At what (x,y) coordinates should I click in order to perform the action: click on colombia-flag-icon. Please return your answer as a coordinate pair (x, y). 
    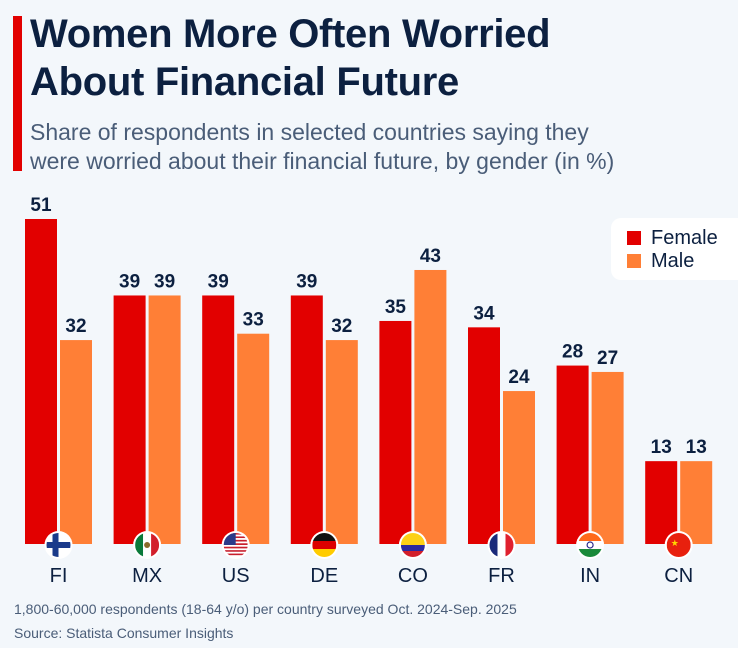
    Looking at the image, I should click on (412, 545).